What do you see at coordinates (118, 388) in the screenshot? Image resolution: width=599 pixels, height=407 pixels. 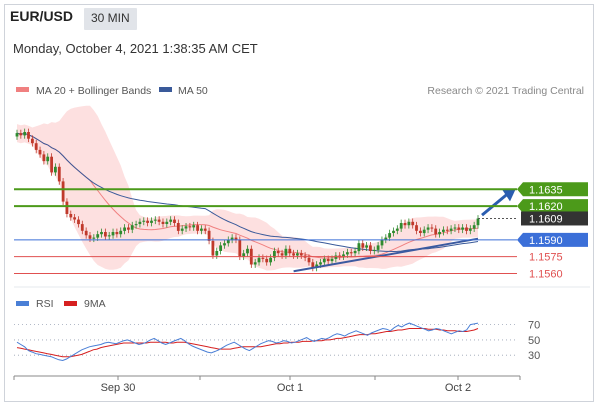 I see `time-tick-label: Sep 30` at bounding box center [118, 388].